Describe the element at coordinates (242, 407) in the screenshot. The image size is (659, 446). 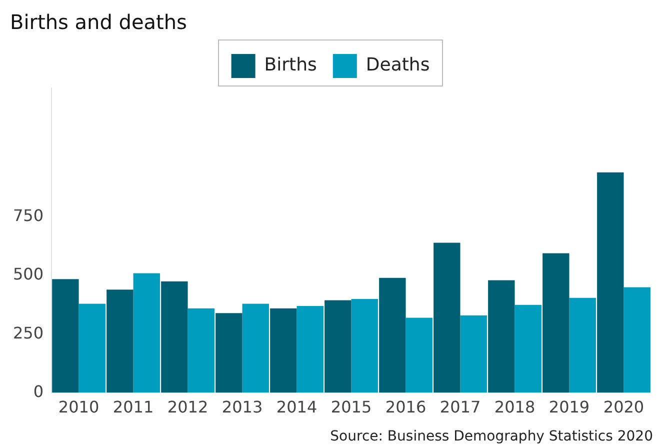
I see `x-tick-label: 2013` at that location.